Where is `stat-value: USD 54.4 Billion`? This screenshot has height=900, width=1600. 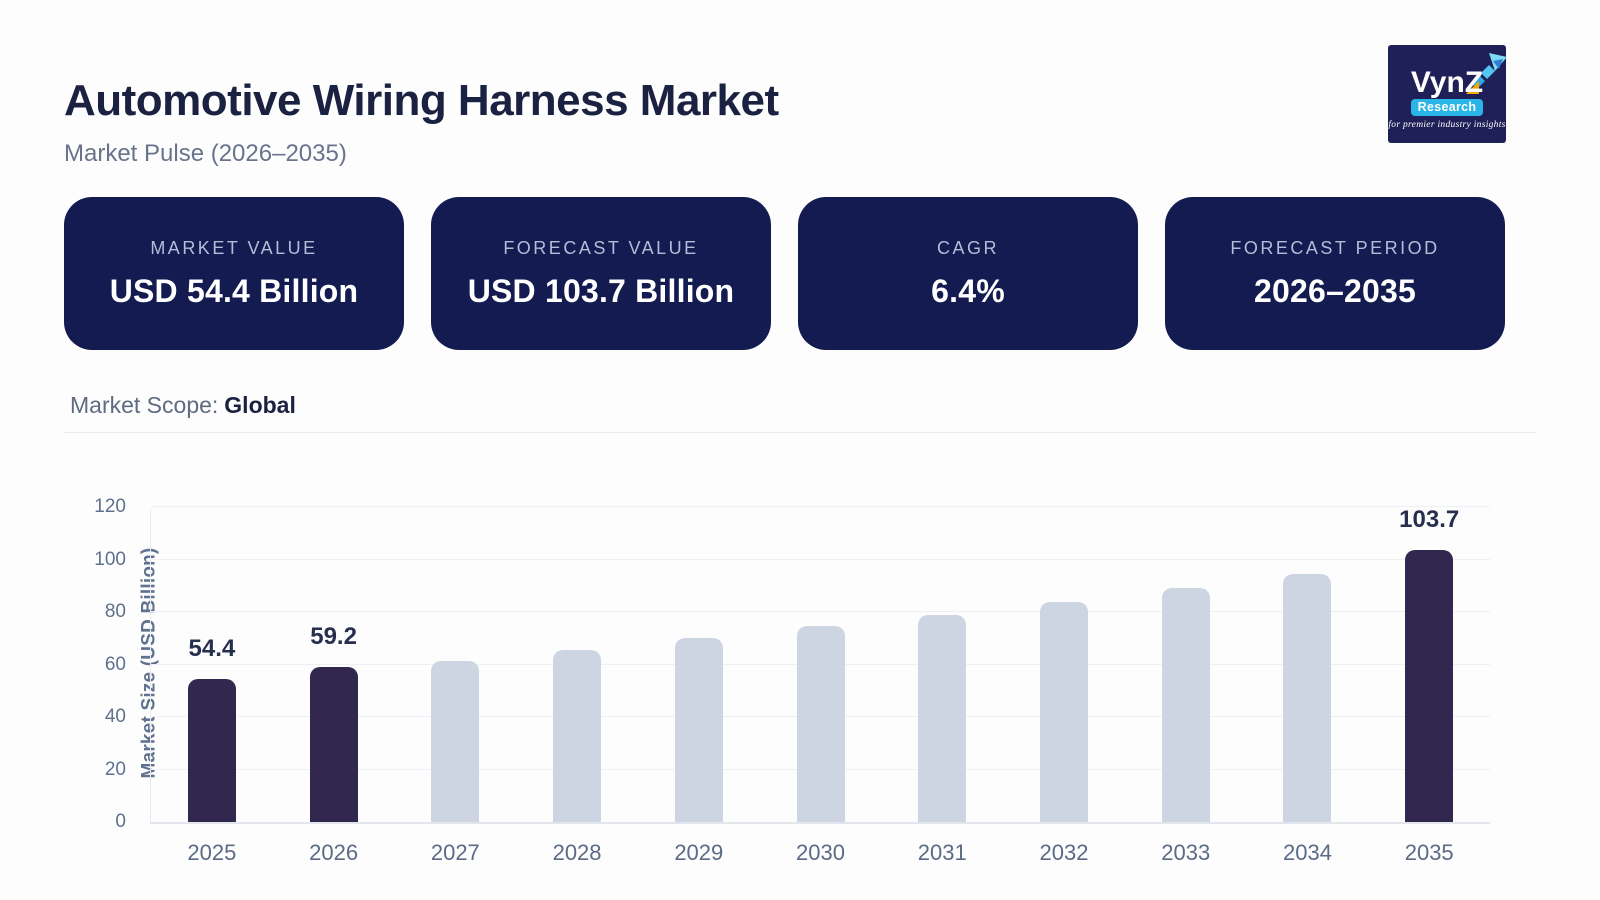 stat-value: USD 54.4 Billion is located at coordinates (234, 290).